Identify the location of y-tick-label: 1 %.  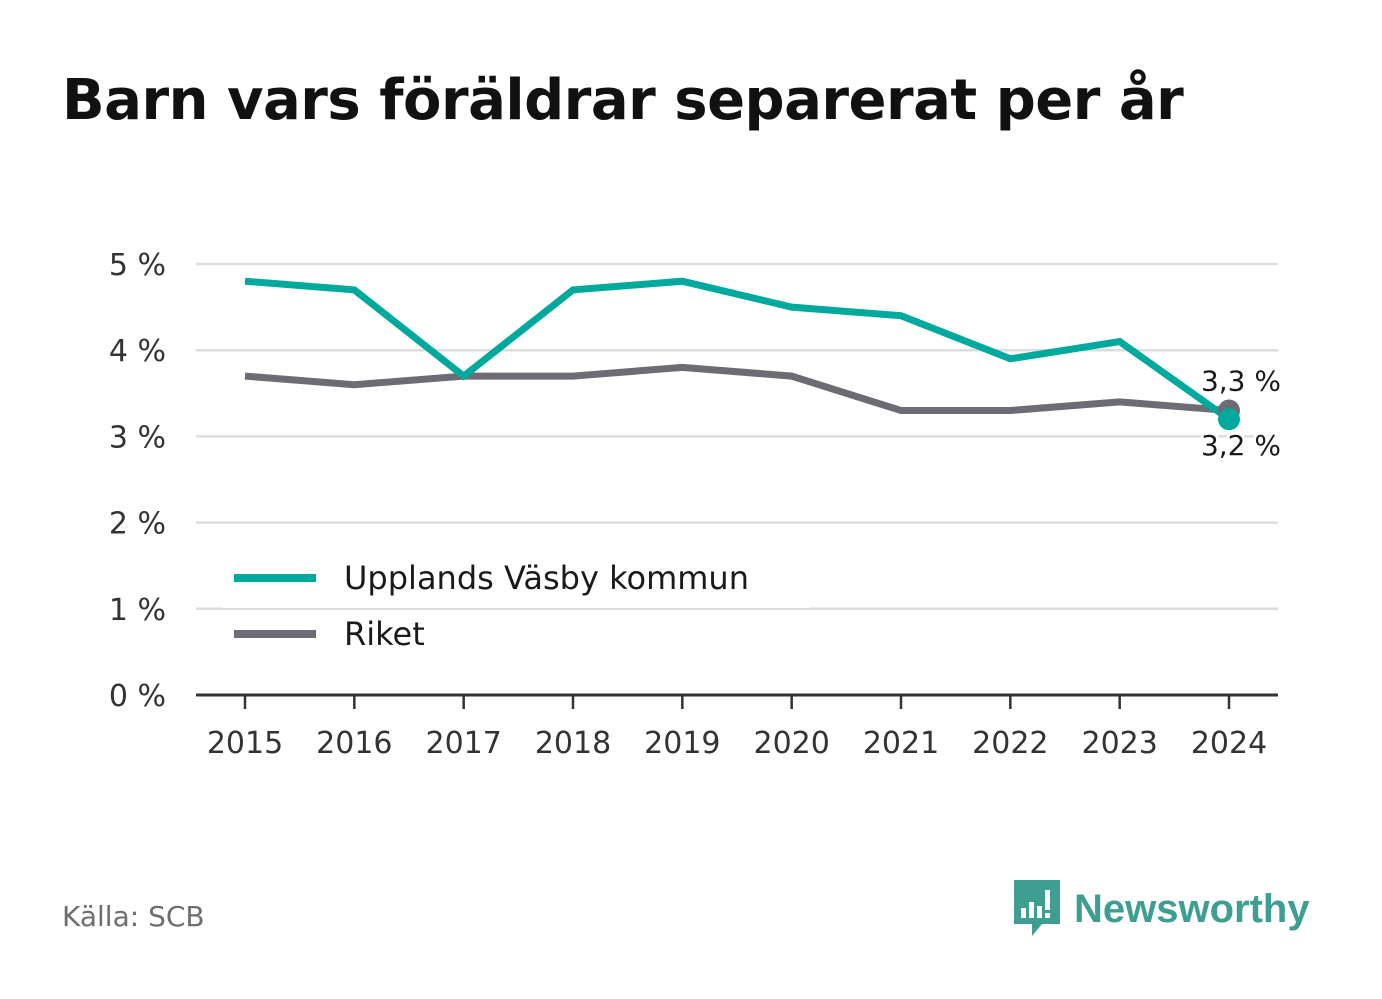
(137, 610).